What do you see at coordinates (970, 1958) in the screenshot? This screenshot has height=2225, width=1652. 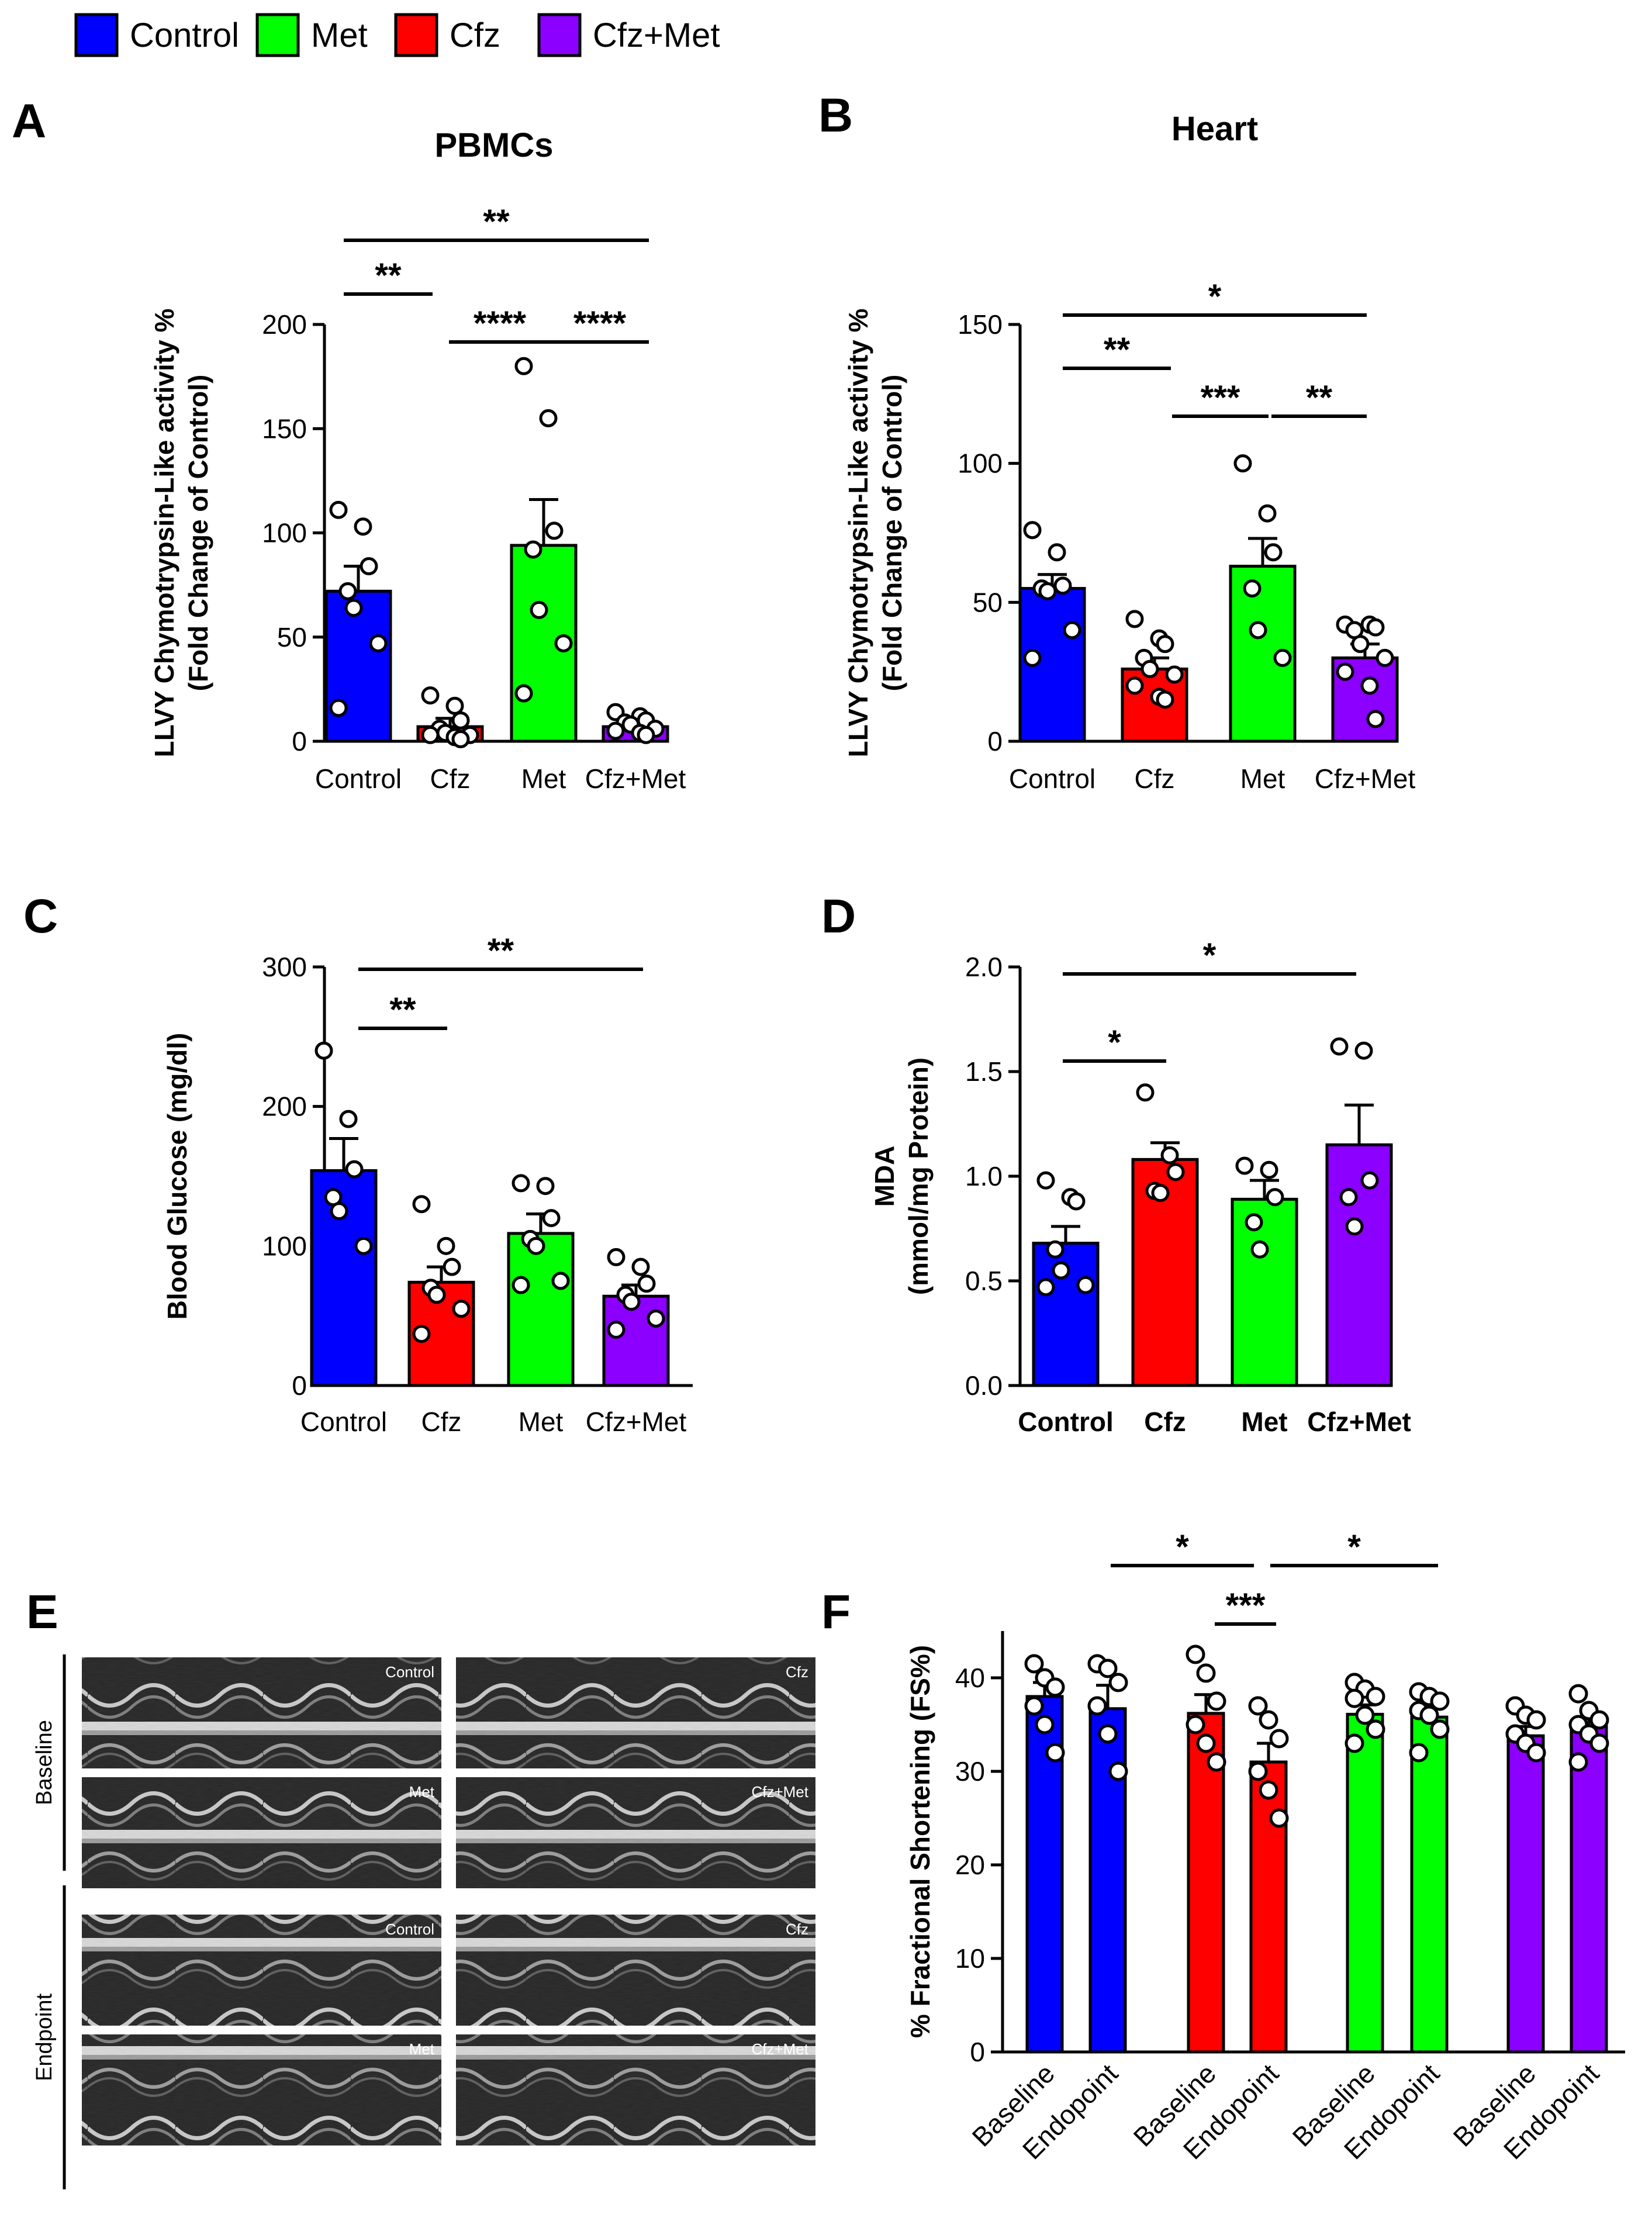 I see `y-tick-label: 10` at bounding box center [970, 1958].